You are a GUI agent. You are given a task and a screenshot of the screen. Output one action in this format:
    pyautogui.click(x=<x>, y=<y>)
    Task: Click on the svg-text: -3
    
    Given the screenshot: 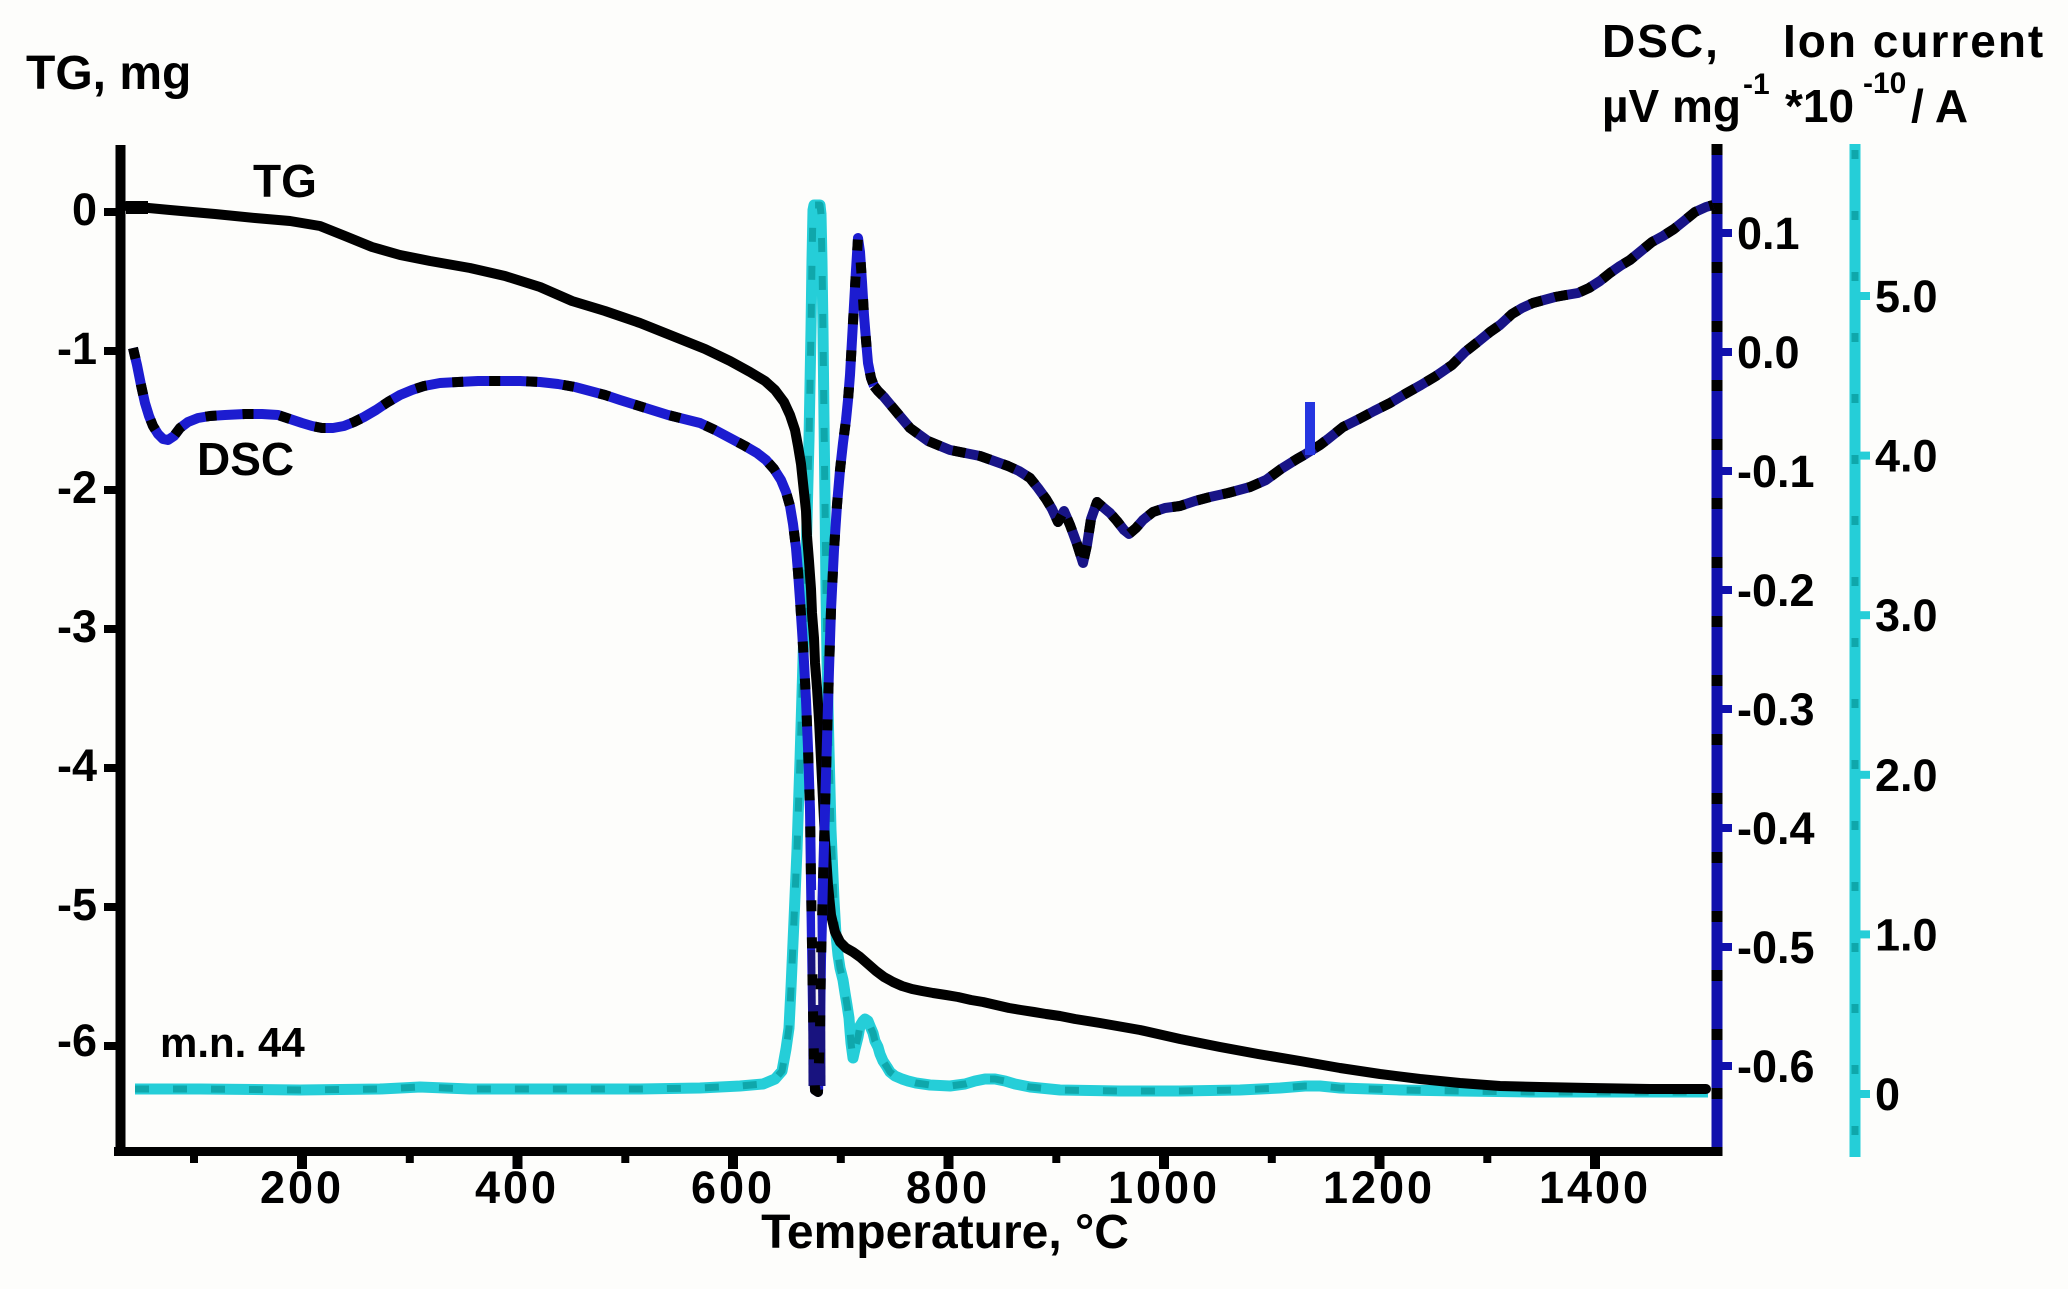 What is the action you would take?
    pyautogui.click(x=77, y=626)
    